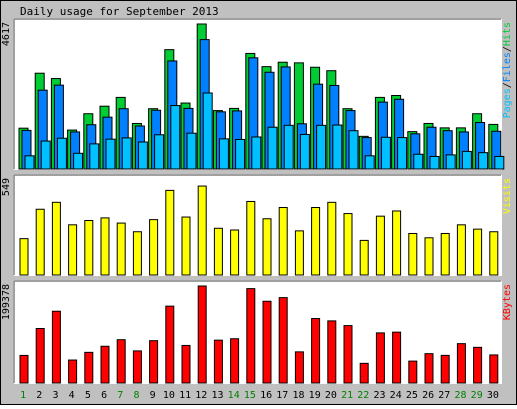 This screenshot has width=517, height=409. I want to click on day-tick-label: 8, so click(136, 395).